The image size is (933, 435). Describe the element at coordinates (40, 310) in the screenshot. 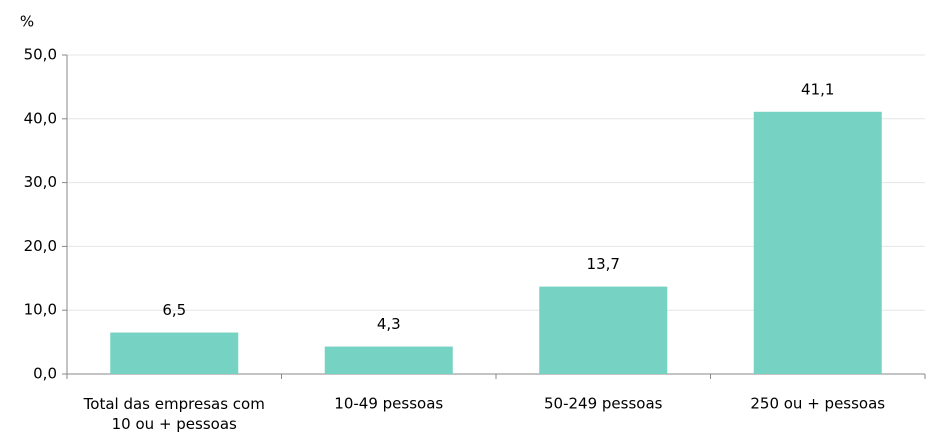

I see `y-tick-label: 10,0` at that location.